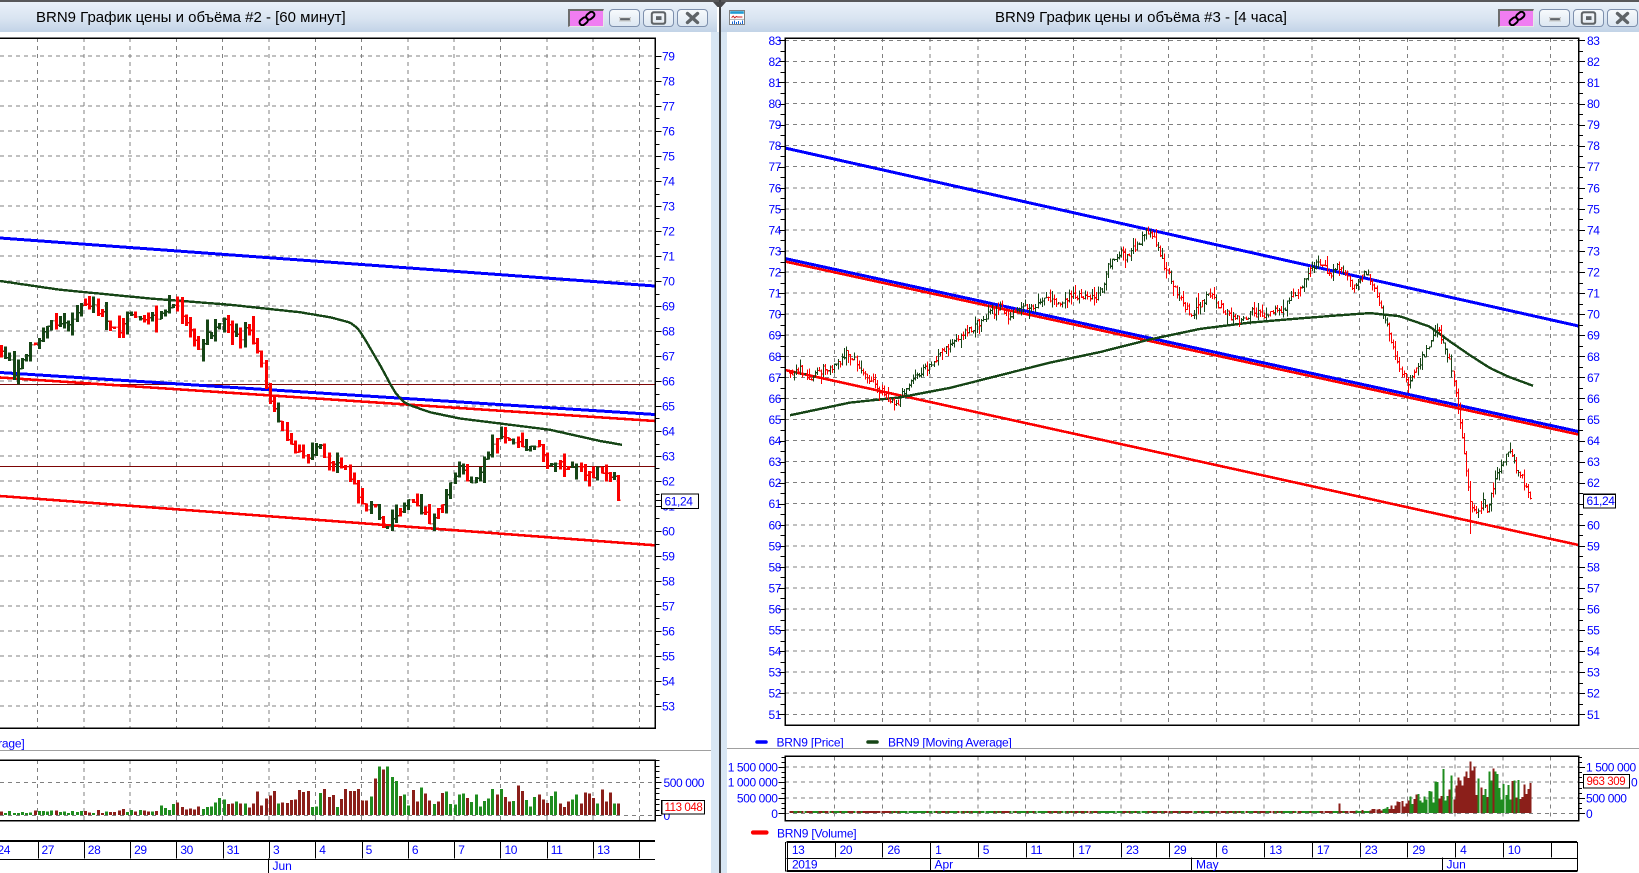  Describe the element at coordinates (1593, 694) in the screenshot. I see `svg-text: 52` at that location.